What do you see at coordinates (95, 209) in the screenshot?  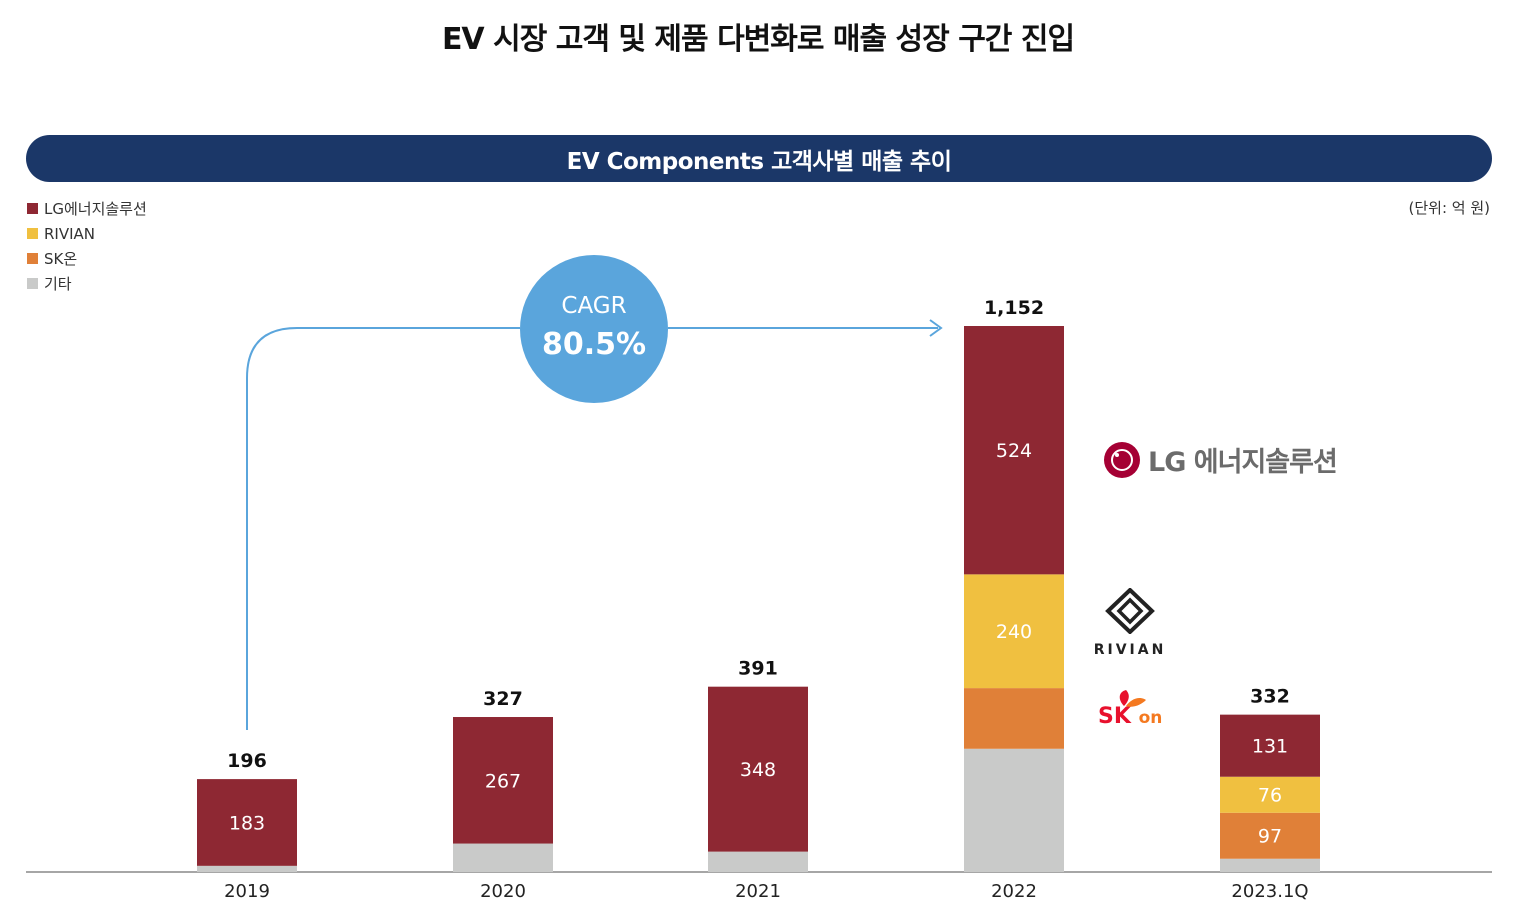 I see `legend-label-lg: LG에너지솔루션` at bounding box center [95, 209].